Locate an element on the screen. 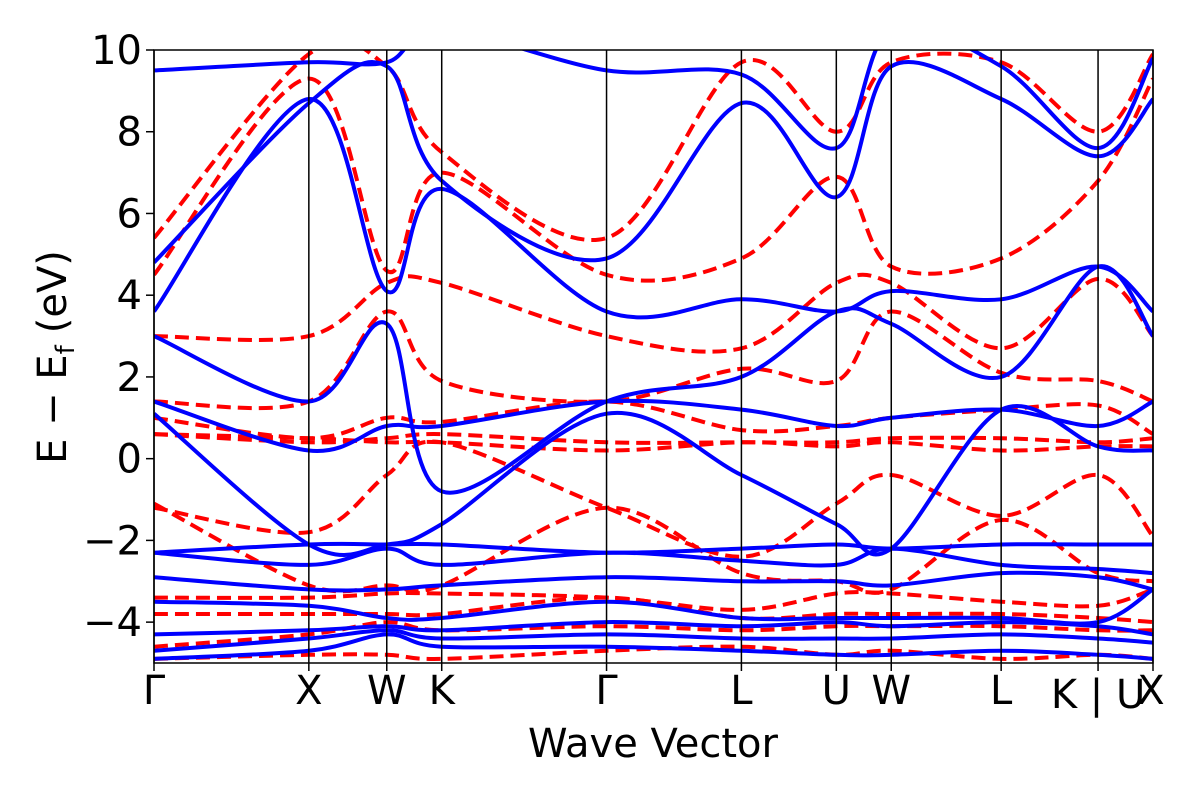  x-tick-label-10: X is located at coordinates (1150, 691).